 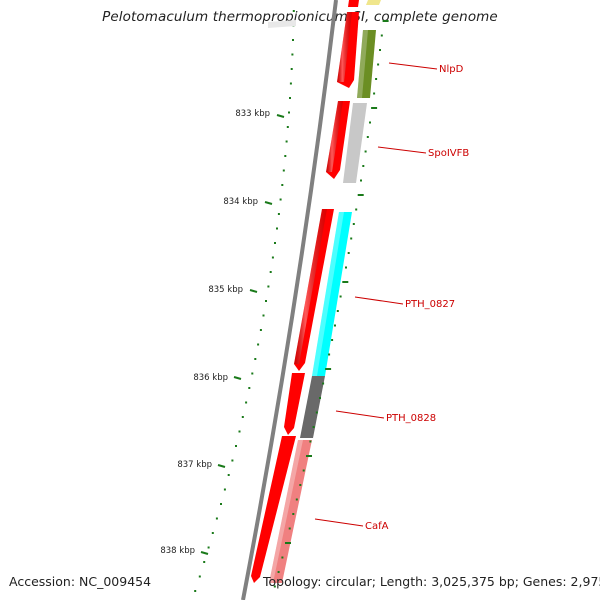 What do you see at coordinates (282, 24) in the screenshot?
I see `small-label-glyph` at bounding box center [282, 24].